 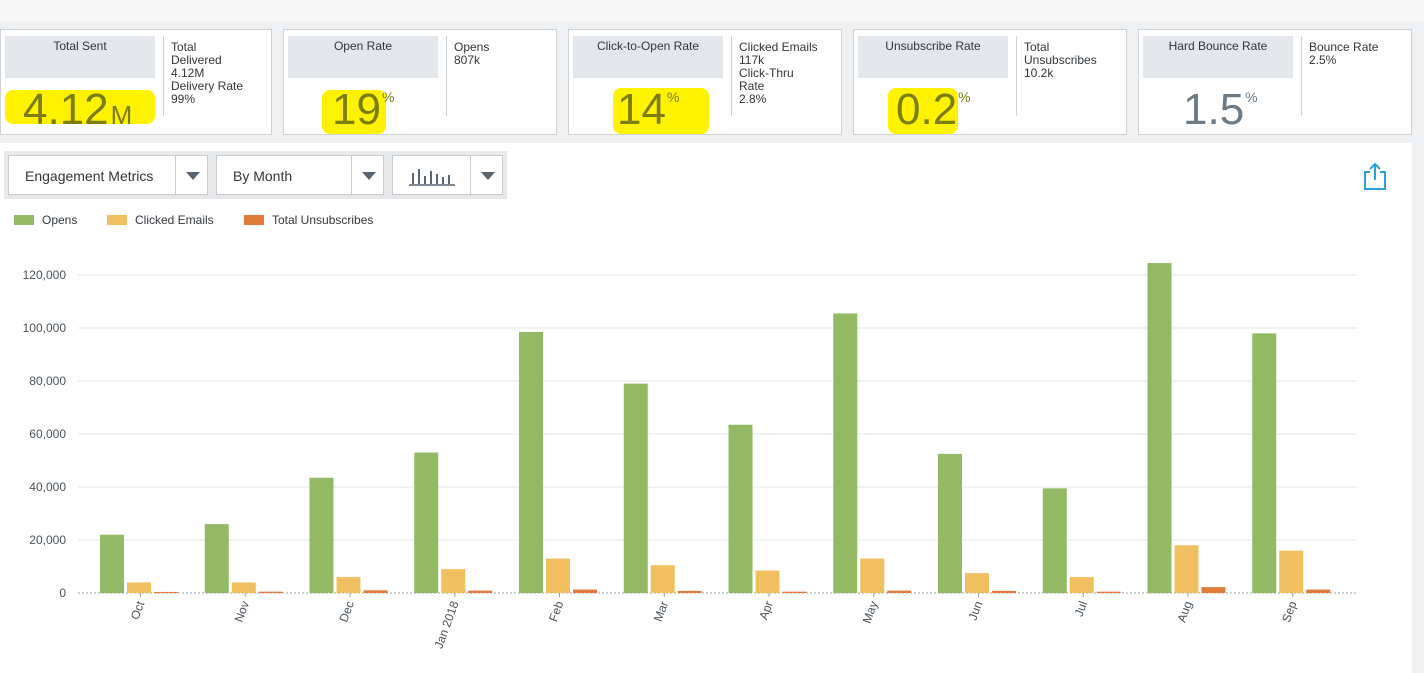 What do you see at coordinates (508, 54) in the screenshot?
I see `kpi-details: Opens 807k` at bounding box center [508, 54].